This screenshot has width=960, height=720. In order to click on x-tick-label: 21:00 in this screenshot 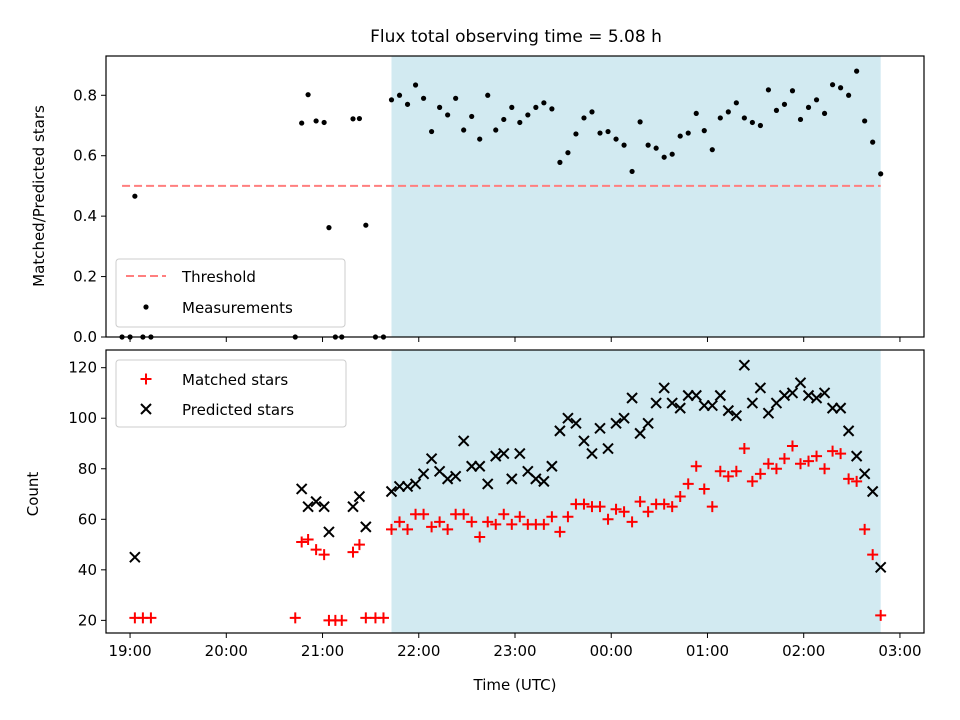, I will do `click(322, 651)`.